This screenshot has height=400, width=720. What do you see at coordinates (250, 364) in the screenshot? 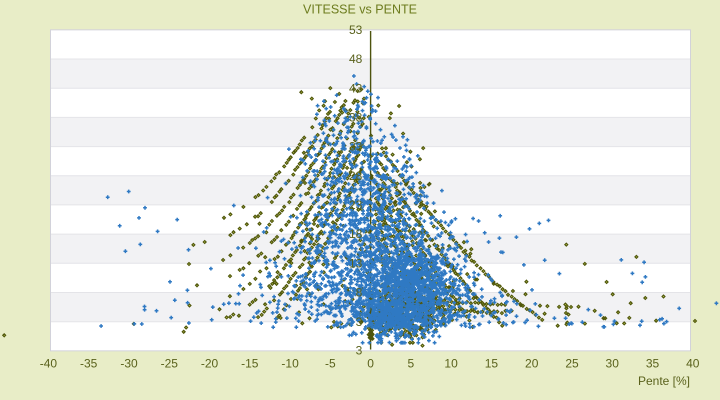
I see `svg-text: -15` at bounding box center [250, 364].